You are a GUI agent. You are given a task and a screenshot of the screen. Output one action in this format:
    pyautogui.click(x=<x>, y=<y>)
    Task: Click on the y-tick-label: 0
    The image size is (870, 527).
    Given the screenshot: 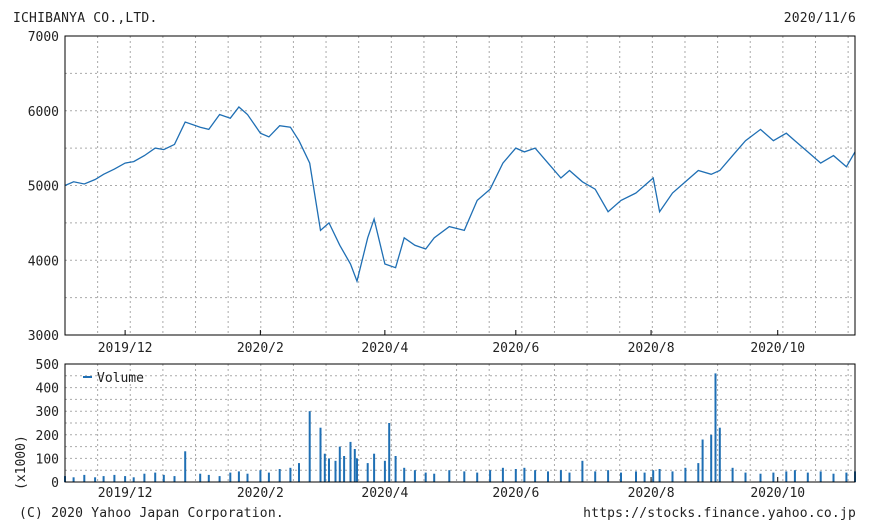 What is the action you would take?
    pyautogui.click(x=55, y=483)
    